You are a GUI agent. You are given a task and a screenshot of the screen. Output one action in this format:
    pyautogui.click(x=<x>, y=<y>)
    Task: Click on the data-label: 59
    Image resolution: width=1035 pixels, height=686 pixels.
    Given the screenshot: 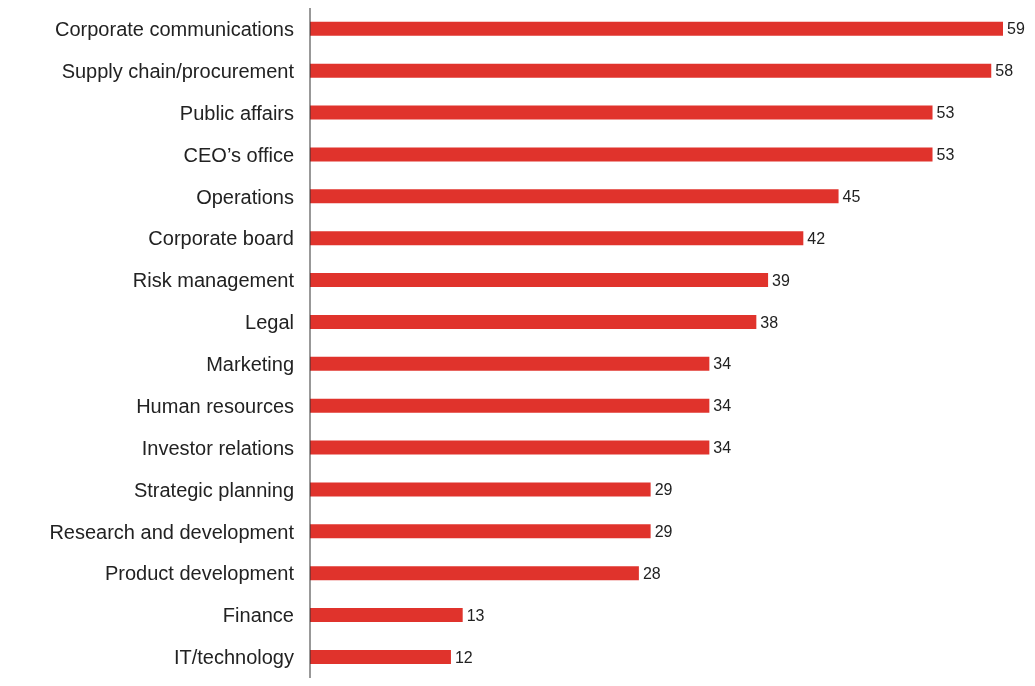 What is the action you would take?
    pyautogui.click(x=1016, y=29)
    